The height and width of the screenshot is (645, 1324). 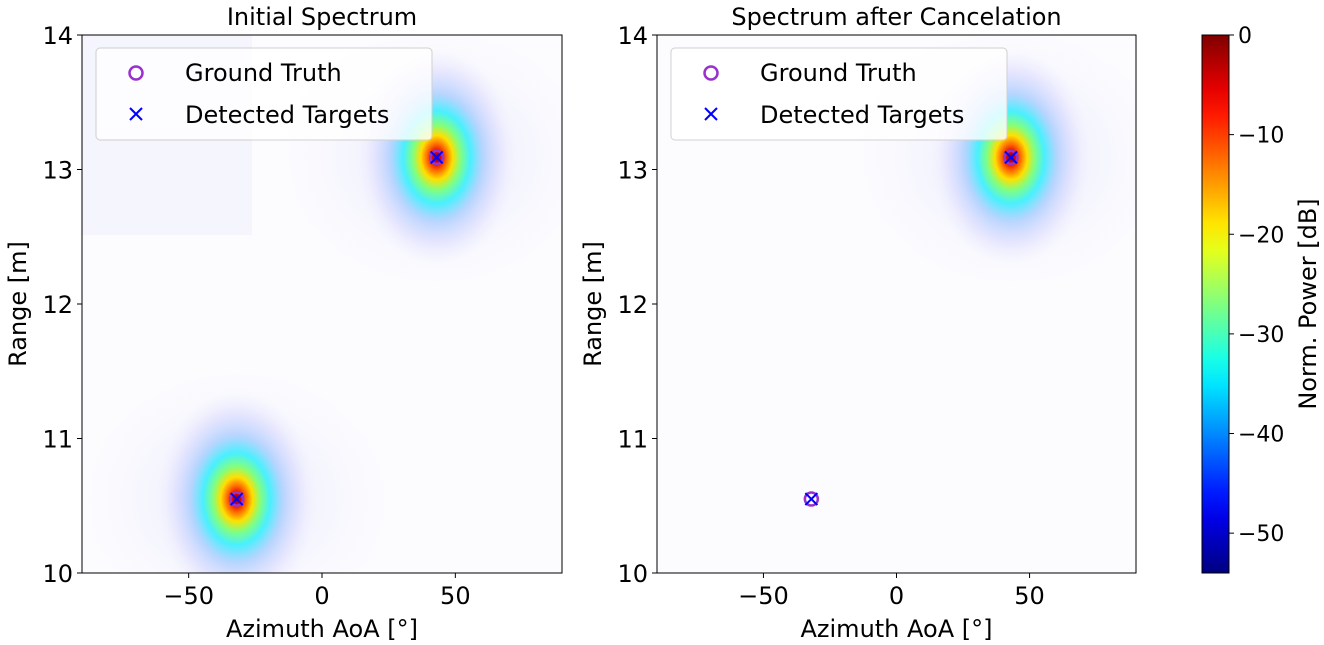 I want to click on colorbar-tick-label: −50, so click(x=1261, y=534).